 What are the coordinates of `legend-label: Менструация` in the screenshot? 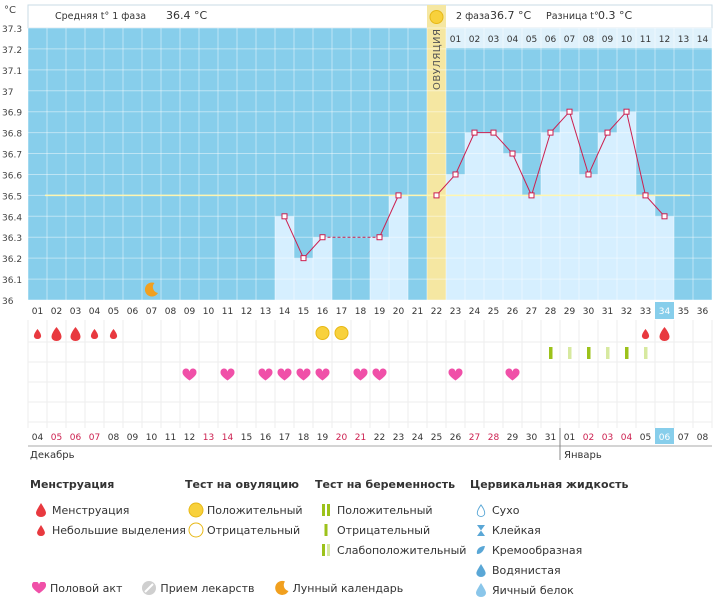 It's located at (91, 510).